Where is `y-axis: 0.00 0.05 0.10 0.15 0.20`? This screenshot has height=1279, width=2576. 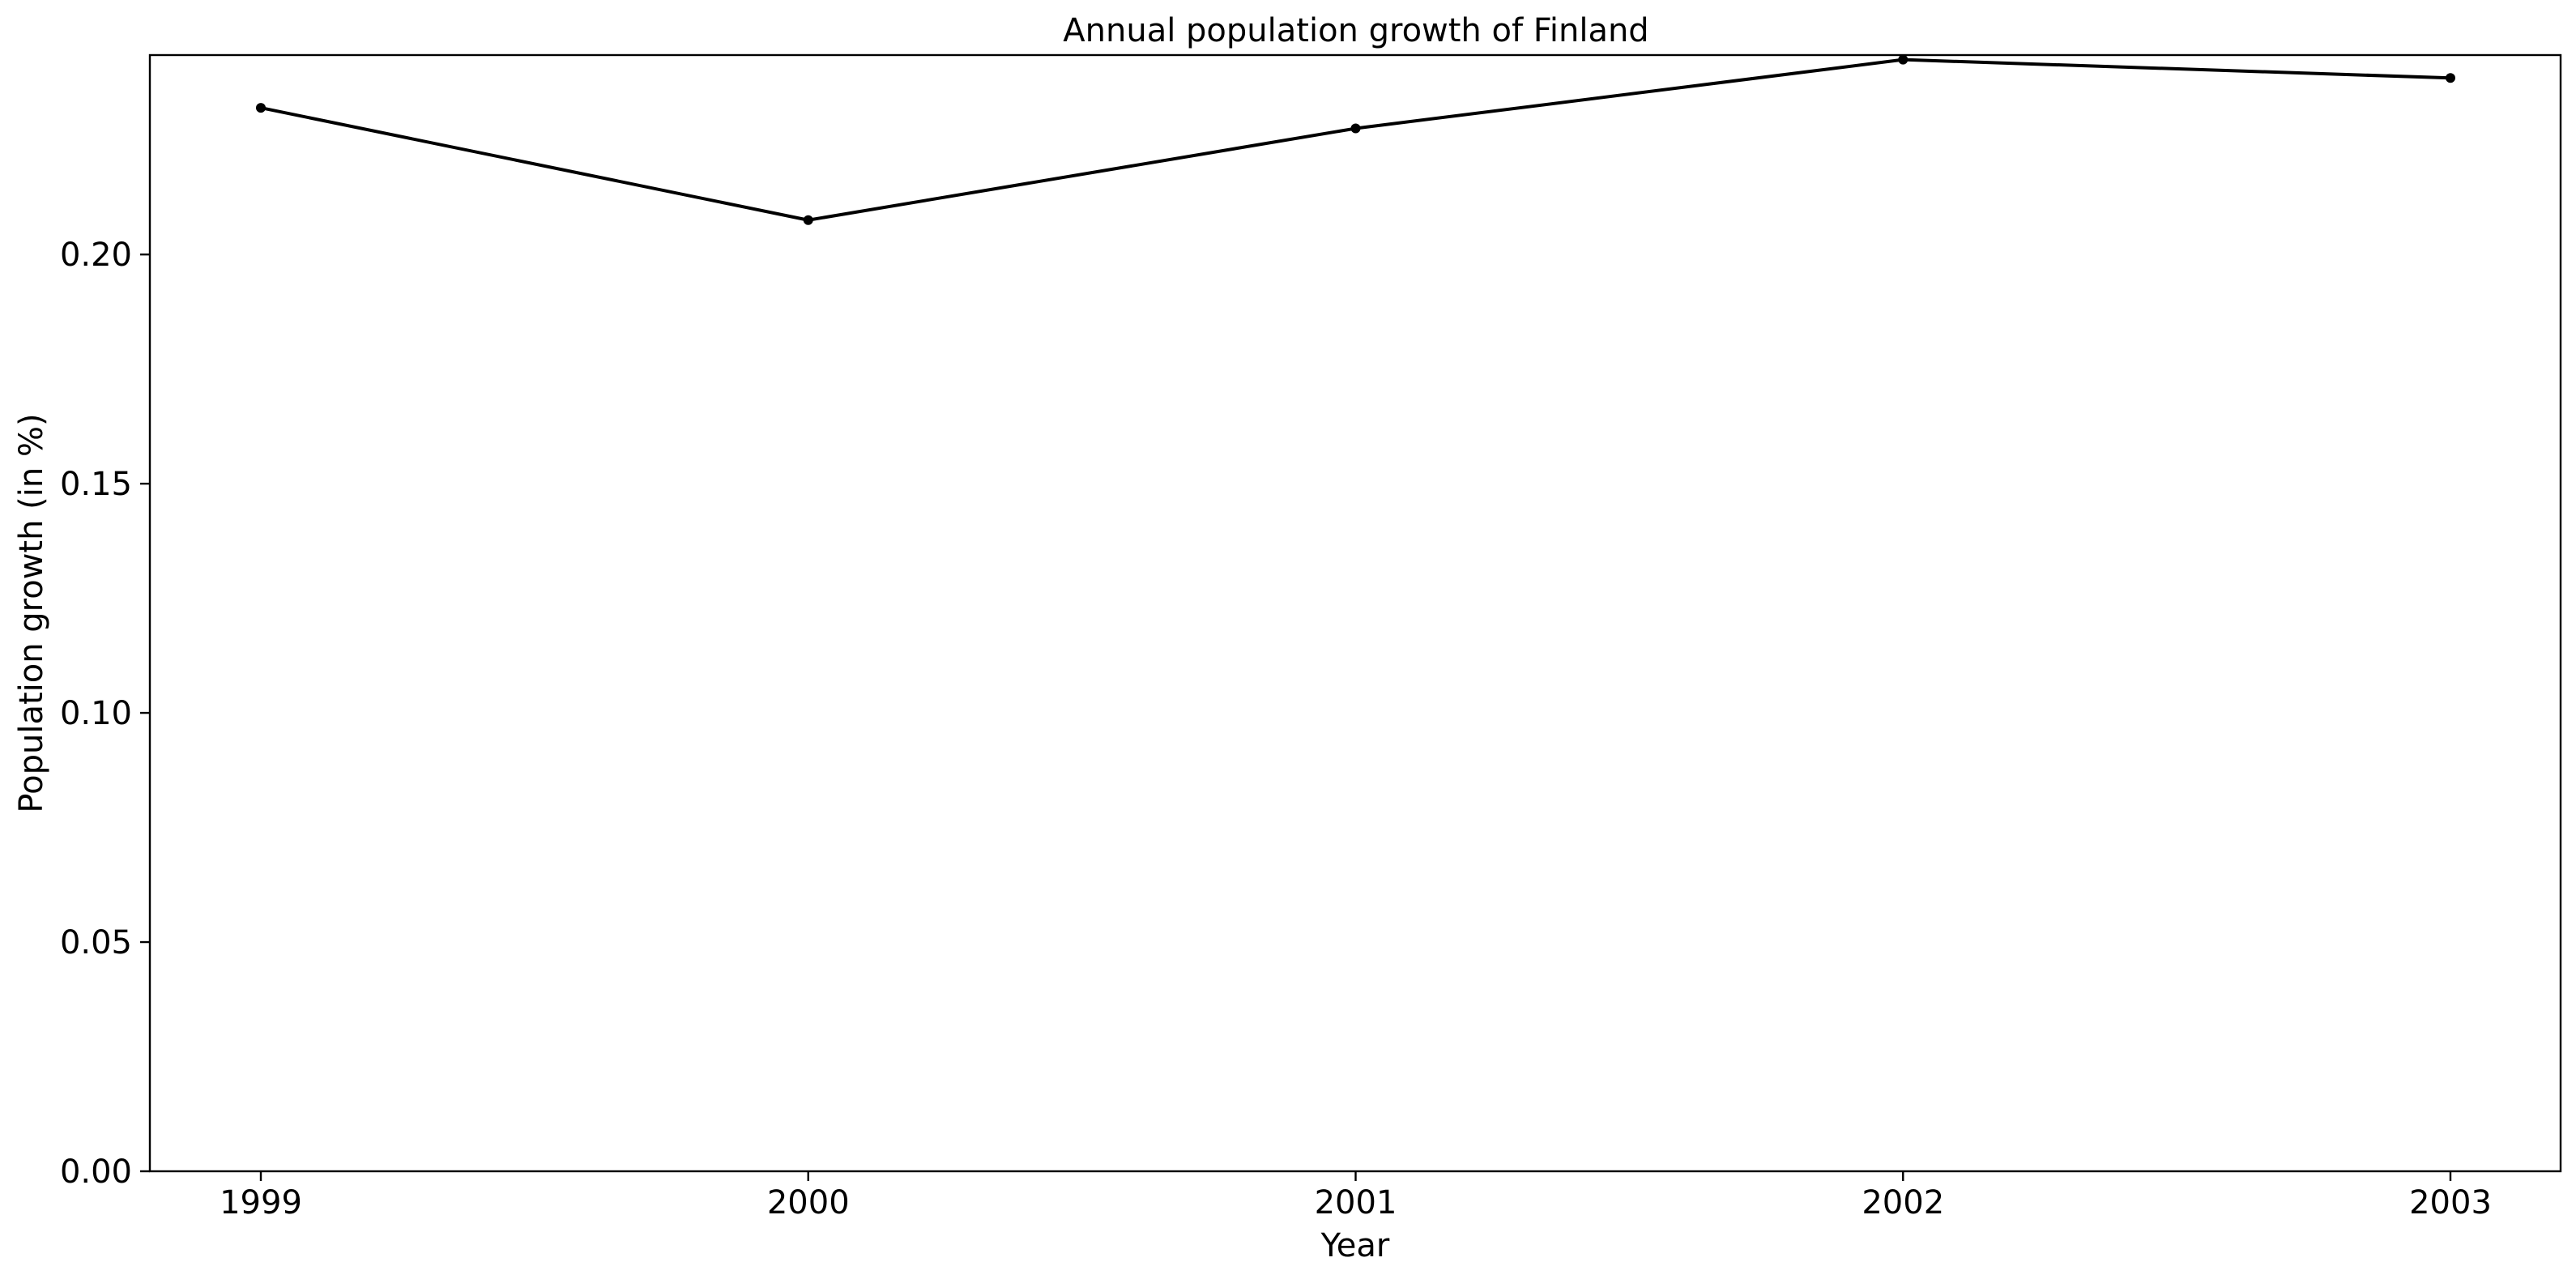
y-axis: 0.00 0.05 0.10 0.15 0.20 is located at coordinates (105, 714).